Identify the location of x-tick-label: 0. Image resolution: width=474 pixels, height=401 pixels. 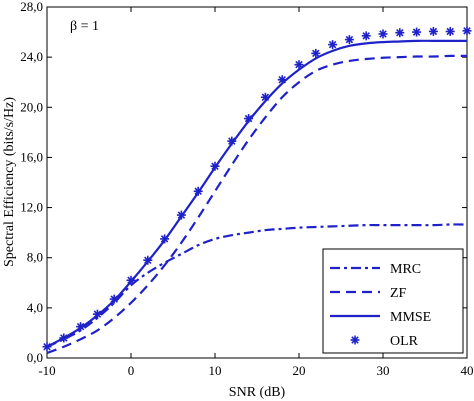
(131, 370).